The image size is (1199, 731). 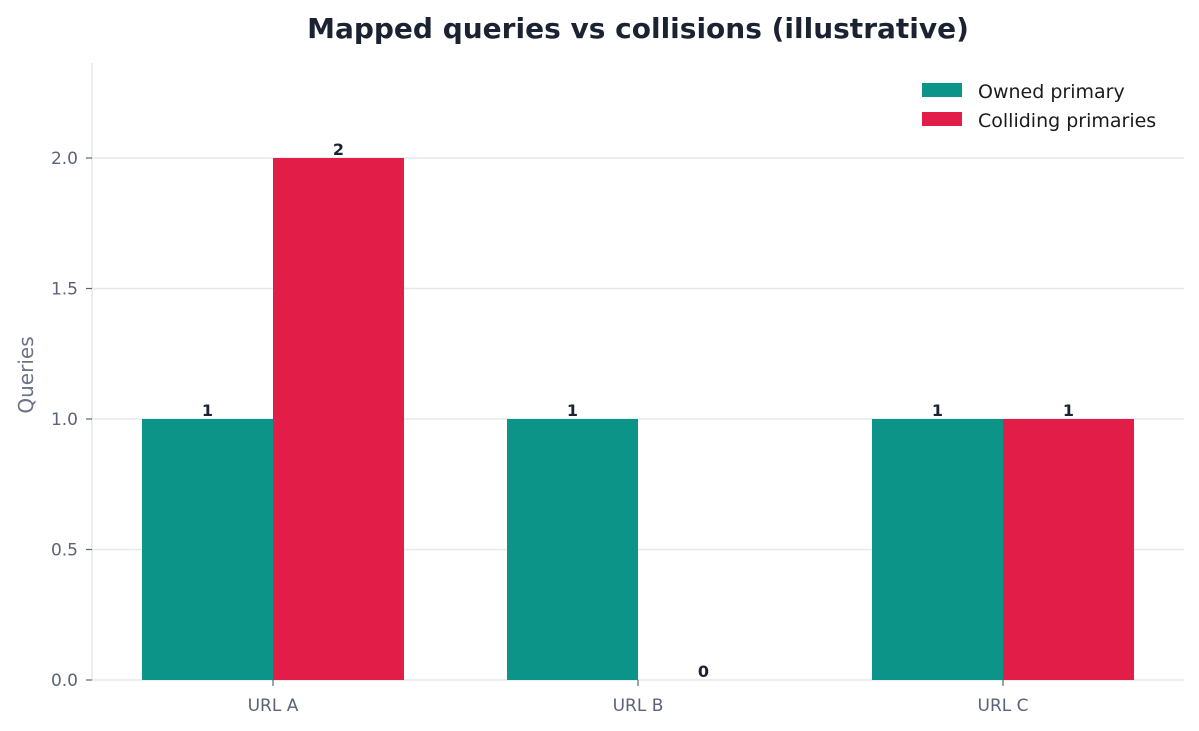 I want to click on y-ticks: 0.0 0.5 1.0 1.5 2.0, so click(x=71, y=420).